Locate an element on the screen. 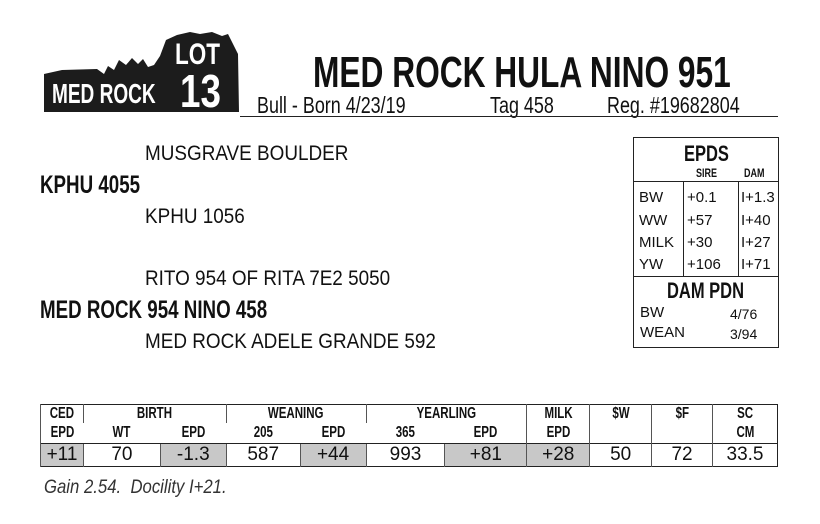  dam-col-header: DAM is located at coordinates (754, 173).